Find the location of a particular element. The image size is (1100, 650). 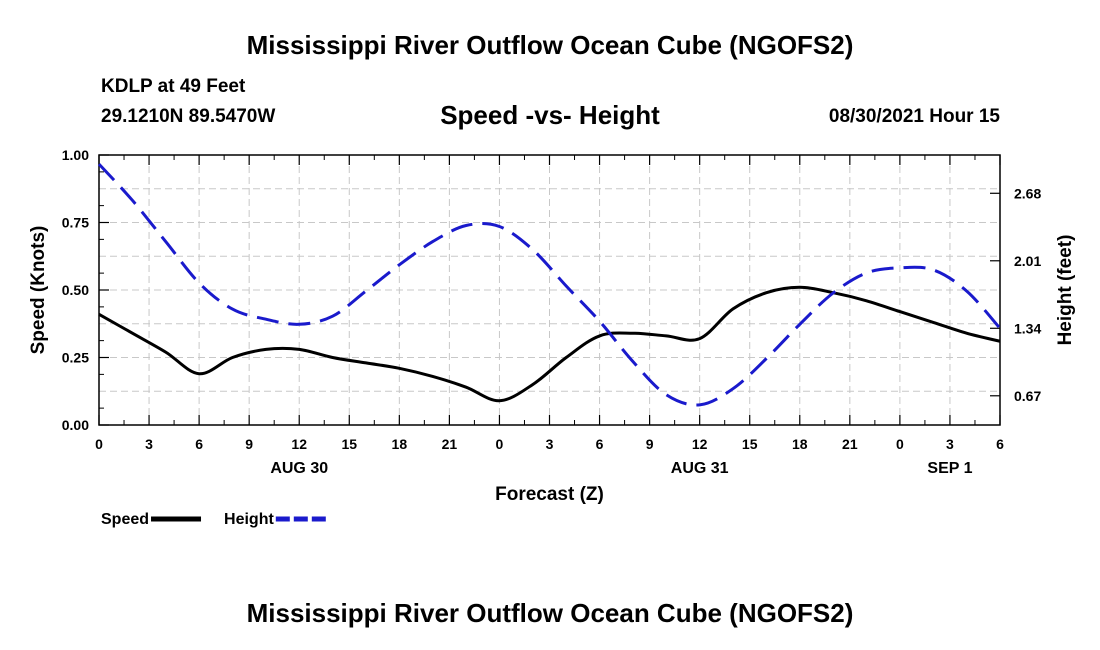

chart-subtitle: Speed -vs- Height is located at coordinates (550, 115).